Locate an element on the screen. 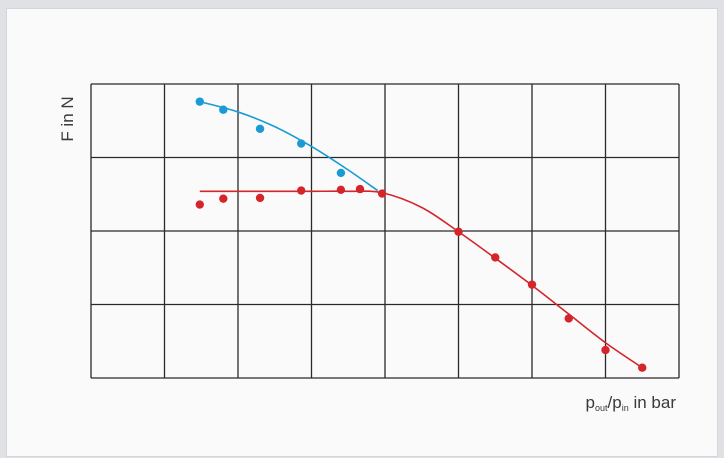  x-axis-sub-1: out is located at coordinates (601, 408).